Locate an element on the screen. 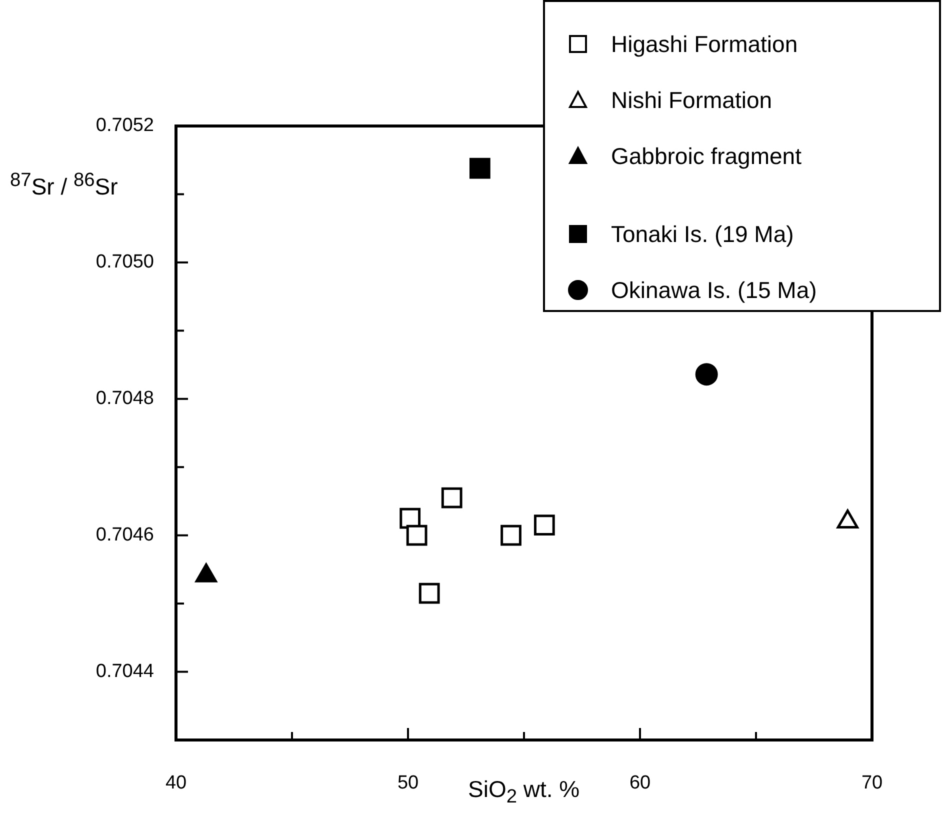 This screenshot has height=826, width=944. legend-label: Tonaki Is. (19 Ma) is located at coordinates (702, 234).